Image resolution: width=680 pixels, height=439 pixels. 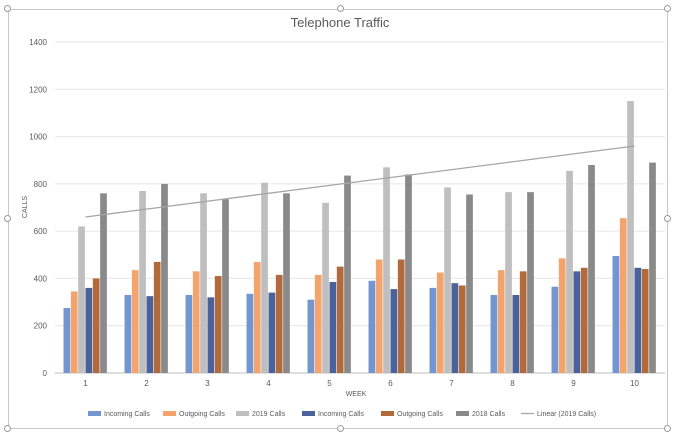 I want to click on resize-handle-bottom-center, so click(x=340, y=428).